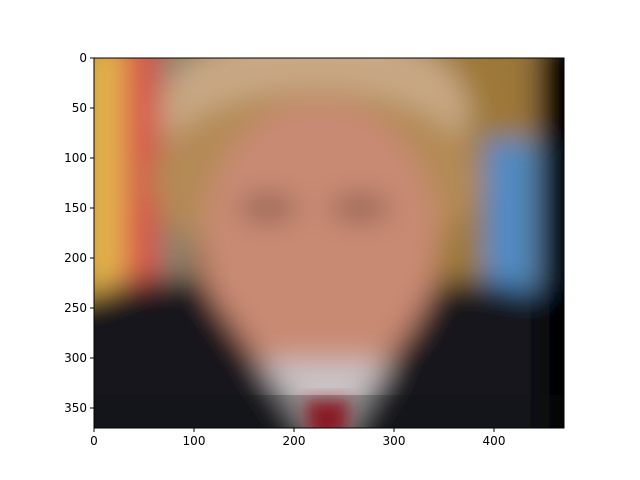 The height and width of the screenshot is (480, 640). What do you see at coordinates (83, 58) in the screenshot?
I see `y-tick-label: 0` at bounding box center [83, 58].